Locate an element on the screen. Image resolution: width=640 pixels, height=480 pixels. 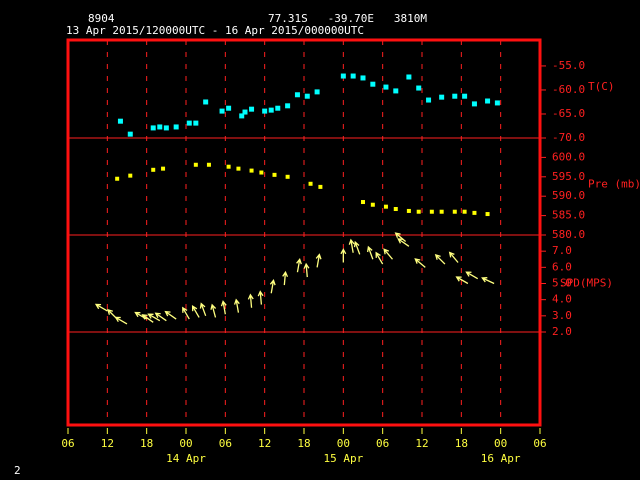
y-tick-label: 3.0 is located at coordinates (562, 315).